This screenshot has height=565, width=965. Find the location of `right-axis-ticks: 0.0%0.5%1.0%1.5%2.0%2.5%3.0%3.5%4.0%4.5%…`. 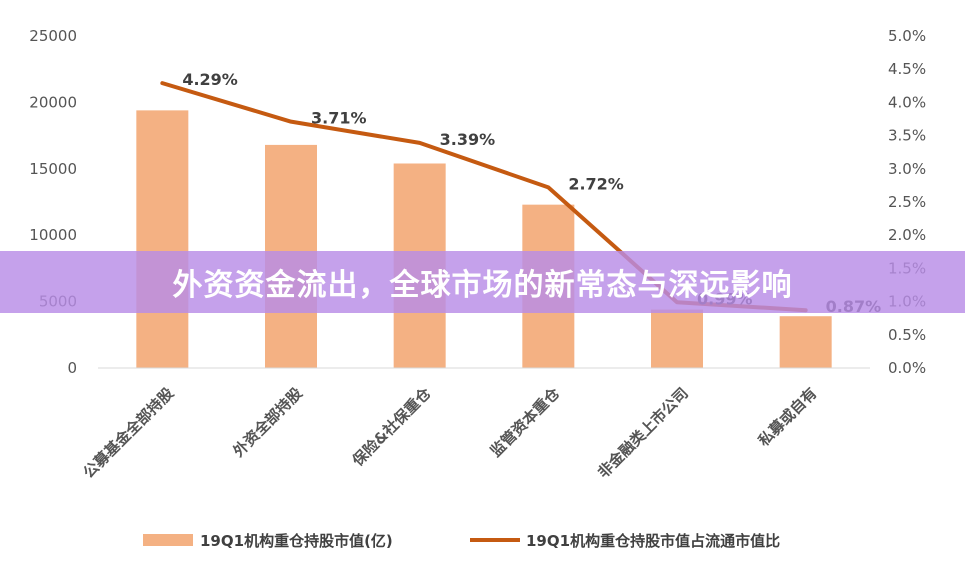

right-axis-ticks: 0.0%0.5%1.0%1.5%2.0%2.5%3.0%3.5%4.0%4.5%… is located at coordinates (907, 202).